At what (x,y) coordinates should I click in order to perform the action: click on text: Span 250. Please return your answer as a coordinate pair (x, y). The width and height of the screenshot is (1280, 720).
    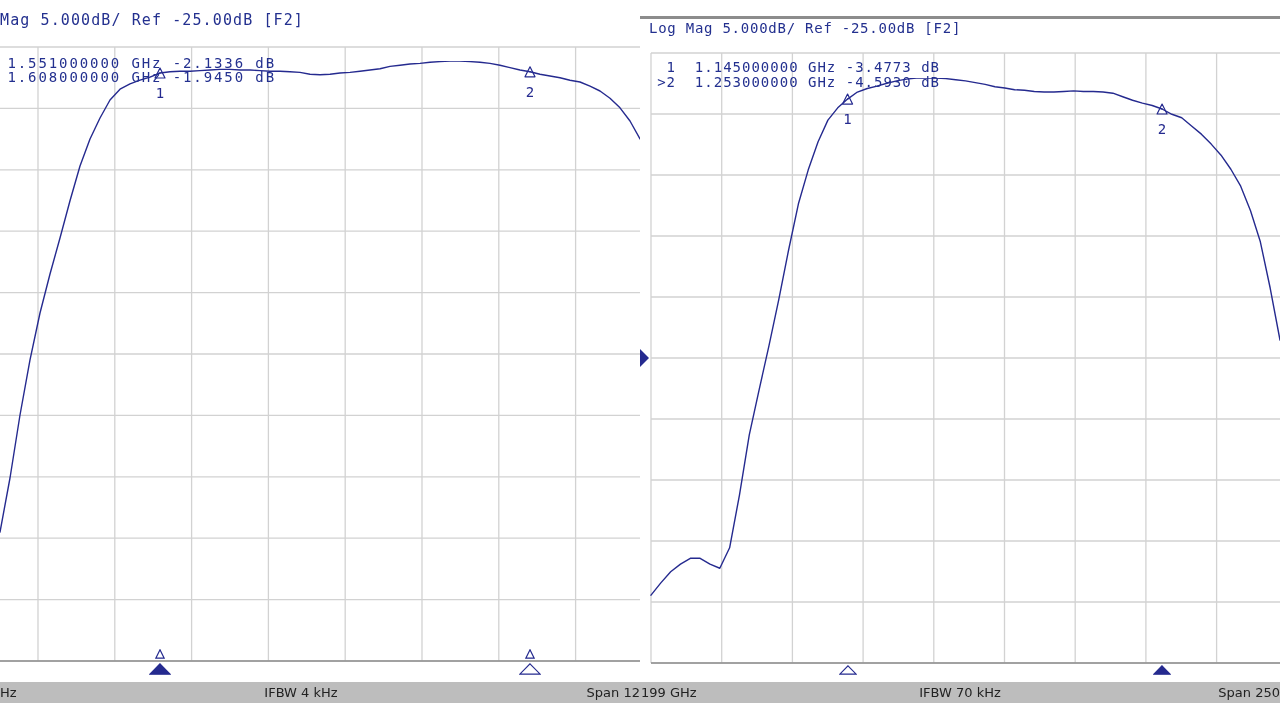
    Looking at the image, I should click on (1249, 692).